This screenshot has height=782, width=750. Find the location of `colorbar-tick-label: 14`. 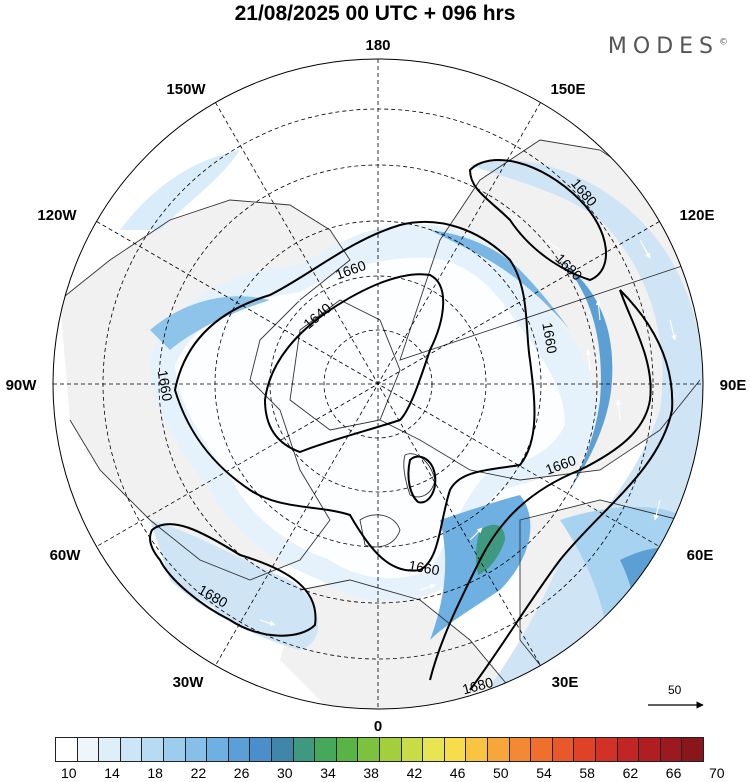

colorbar-tick-label: 14 is located at coordinates (112, 773).